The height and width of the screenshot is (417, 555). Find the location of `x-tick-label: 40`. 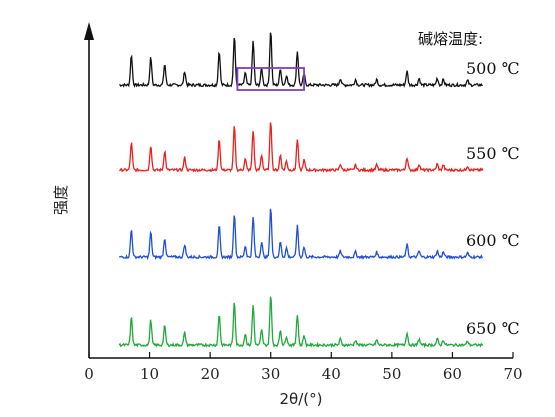

x-tick-label: 40 is located at coordinates (331, 374).